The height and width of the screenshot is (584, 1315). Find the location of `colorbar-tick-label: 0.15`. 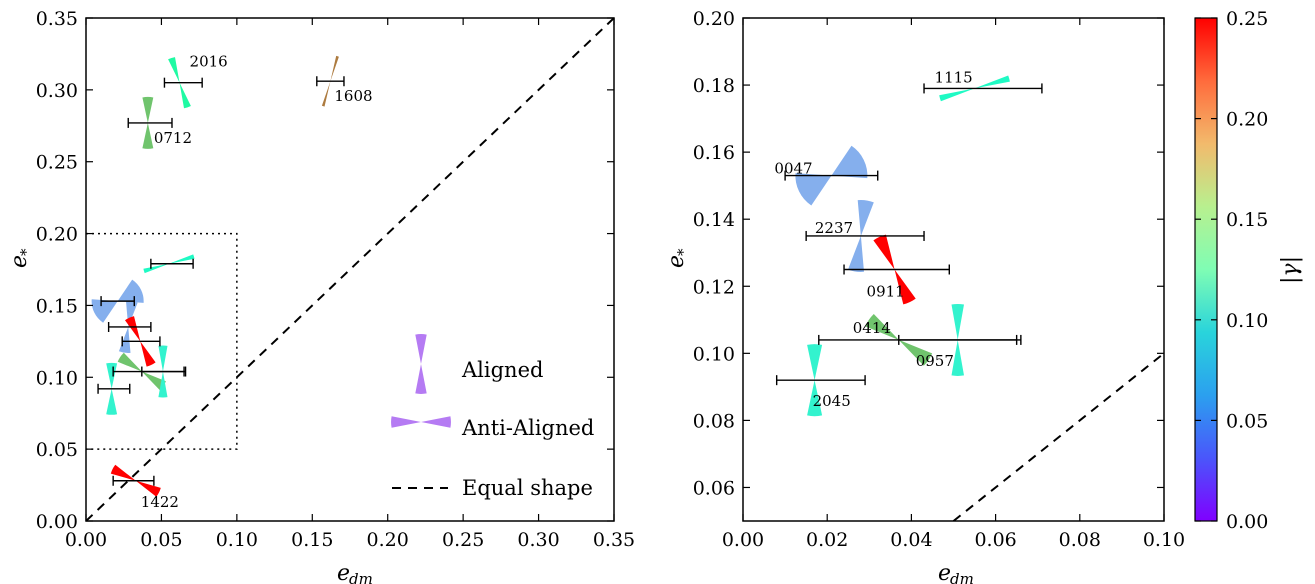

colorbar-tick-label: 0.15 is located at coordinates (1247, 220).